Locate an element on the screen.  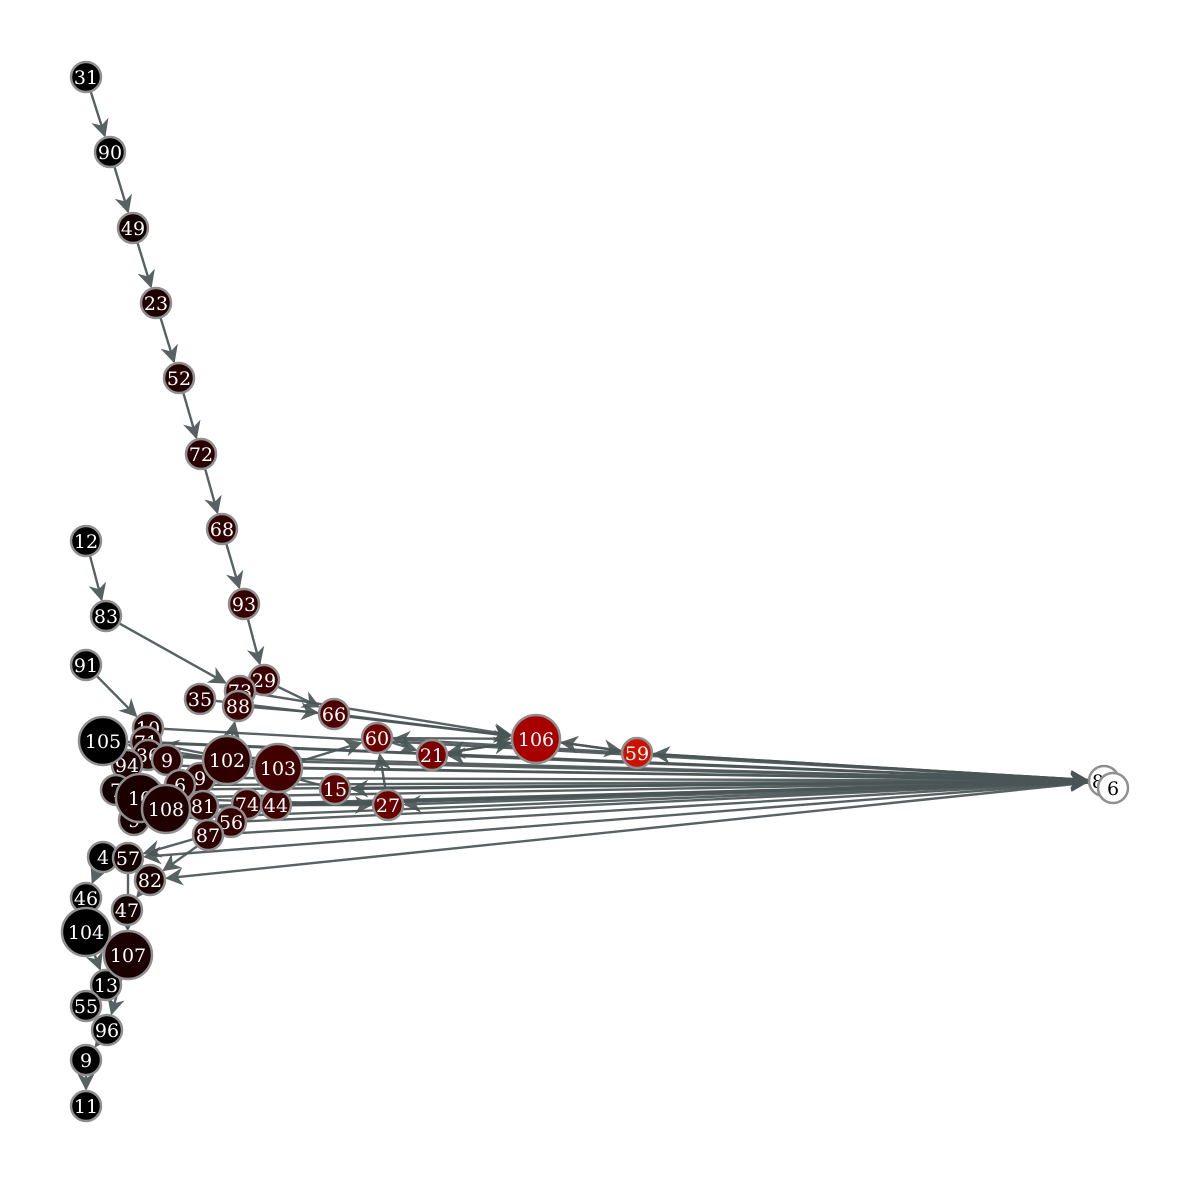
node-66: 66 is located at coordinates (334, 714).